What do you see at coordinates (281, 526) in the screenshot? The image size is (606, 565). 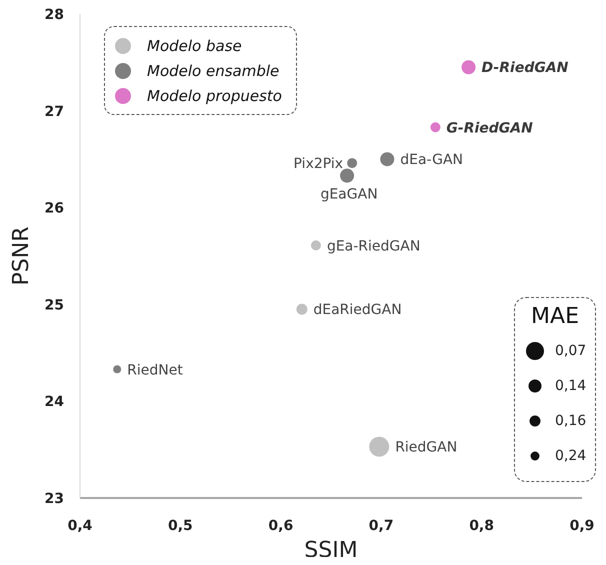 I see `x-tick-label: 0,6` at bounding box center [281, 526].